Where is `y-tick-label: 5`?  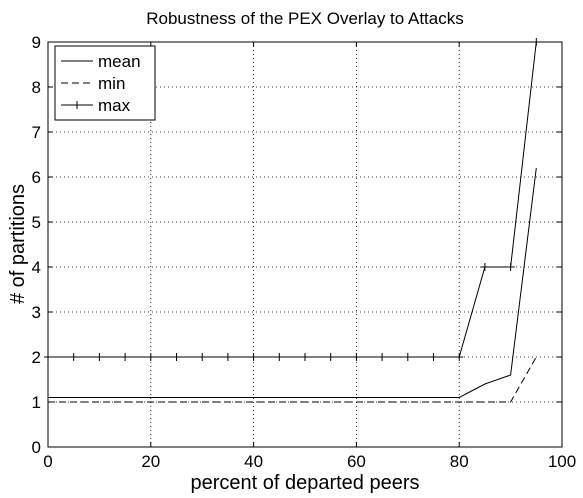
y-tick-label: 5 is located at coordinates (36, 222).